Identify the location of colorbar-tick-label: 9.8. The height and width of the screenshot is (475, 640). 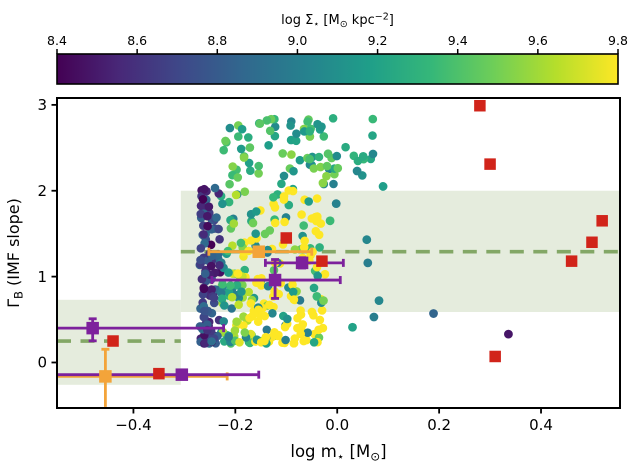
(618, 40).